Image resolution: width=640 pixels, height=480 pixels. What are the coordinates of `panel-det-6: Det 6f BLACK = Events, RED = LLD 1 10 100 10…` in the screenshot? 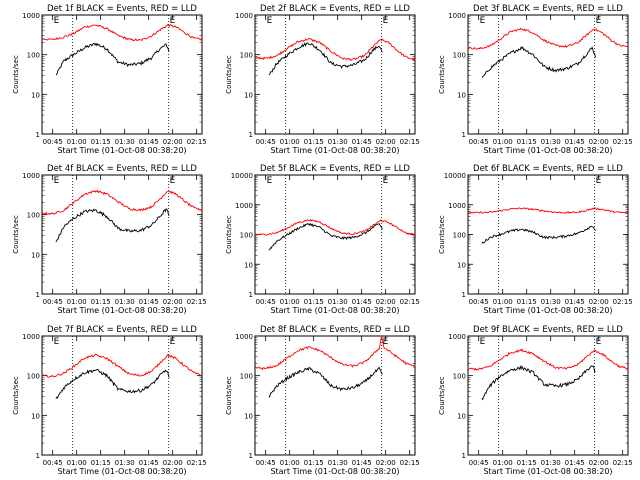 It's located at (535, 239).